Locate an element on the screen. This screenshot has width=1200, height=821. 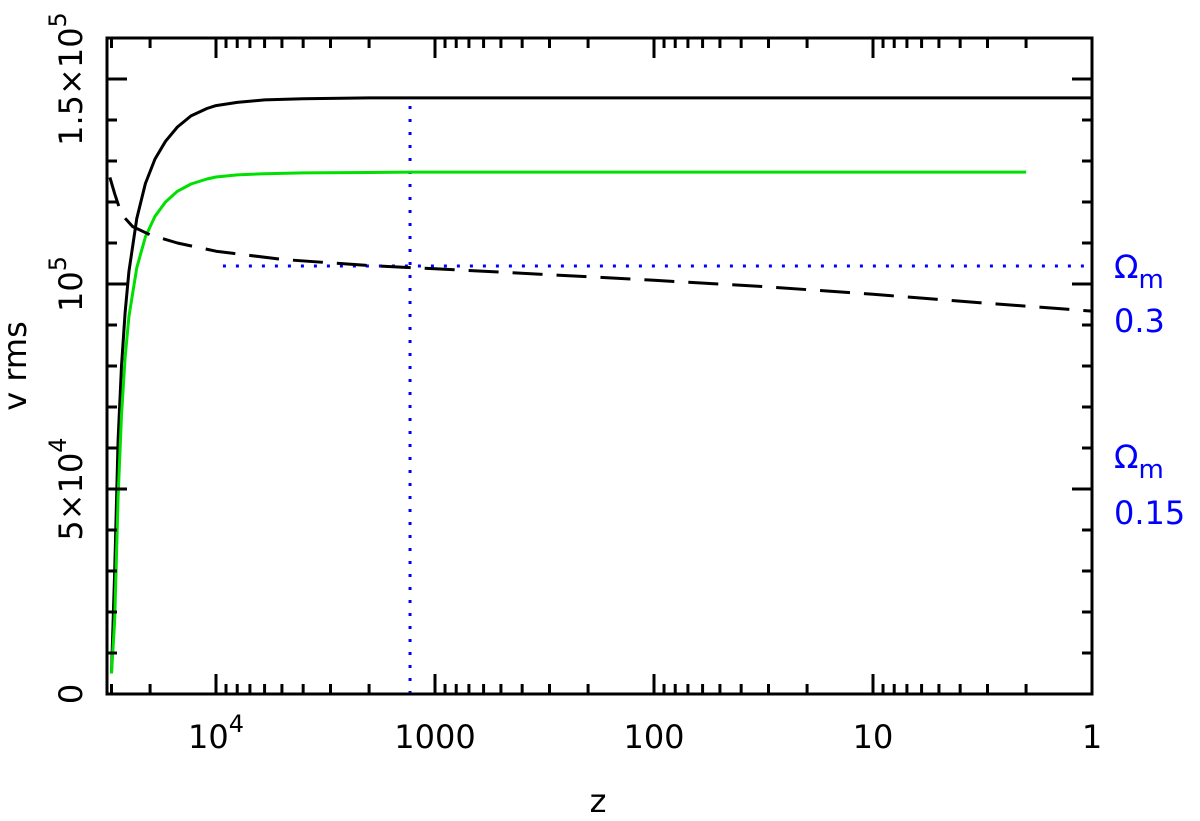
x-tick-label: 10⁴ is located at coordinates (216, 733).